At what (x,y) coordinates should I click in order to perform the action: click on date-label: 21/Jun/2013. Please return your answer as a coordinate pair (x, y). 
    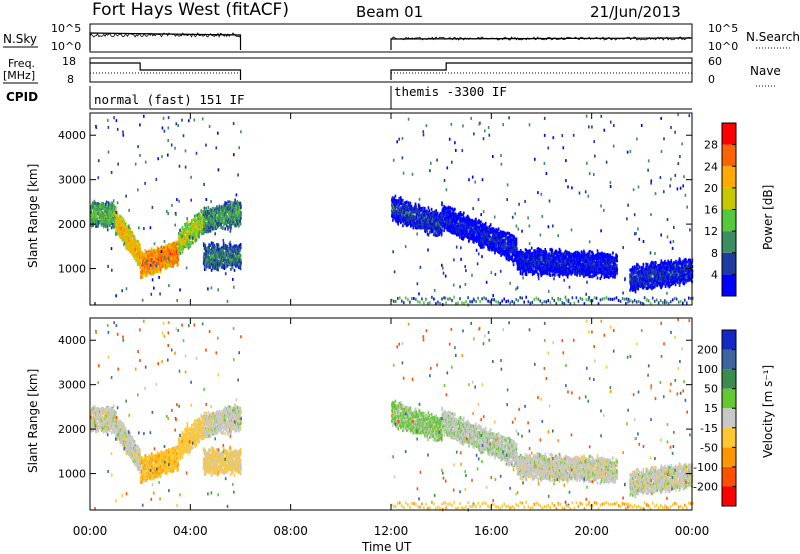
    Looking at the image, I should click on (635, 12).